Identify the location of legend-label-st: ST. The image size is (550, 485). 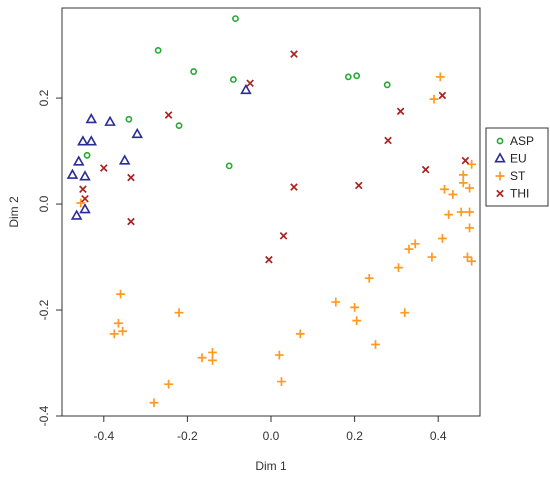
(518, 176).